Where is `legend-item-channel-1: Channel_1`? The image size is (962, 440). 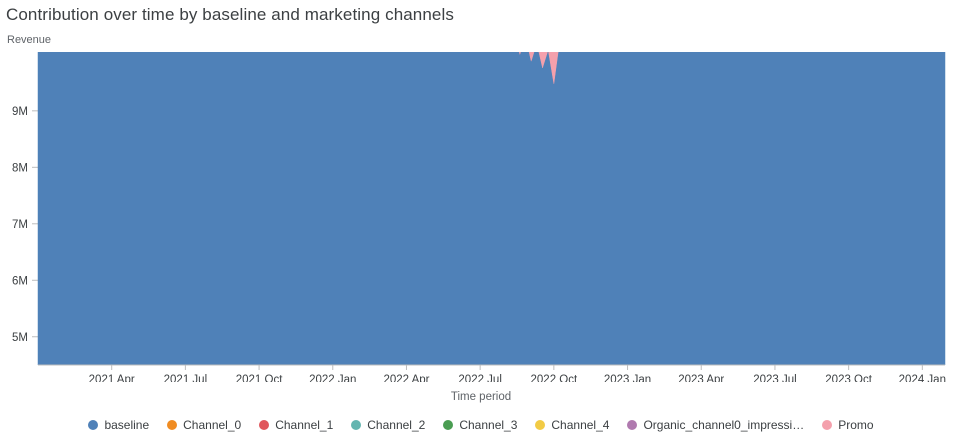
legend-item-channel-1: Channel_1 is located at coordinates (296, 425).